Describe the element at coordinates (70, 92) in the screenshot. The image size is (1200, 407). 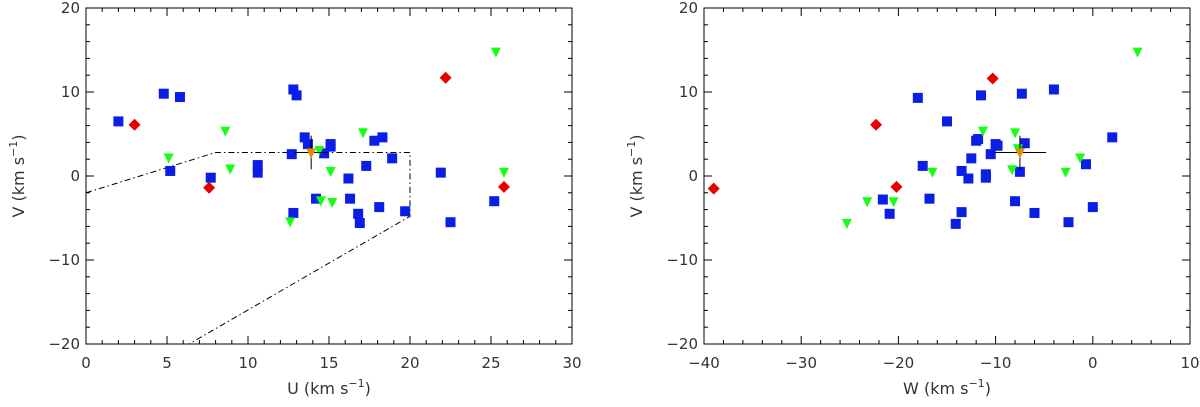
I see `y-tick-label-1: 10` at that location.